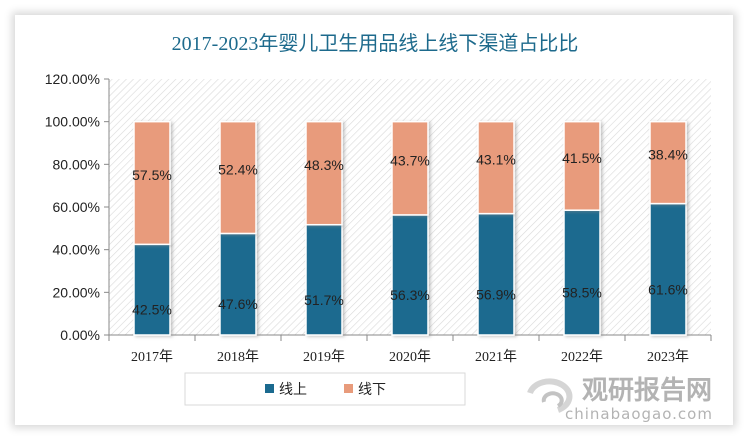  I want to click on data-label: 43.1%, so click(496, 160).